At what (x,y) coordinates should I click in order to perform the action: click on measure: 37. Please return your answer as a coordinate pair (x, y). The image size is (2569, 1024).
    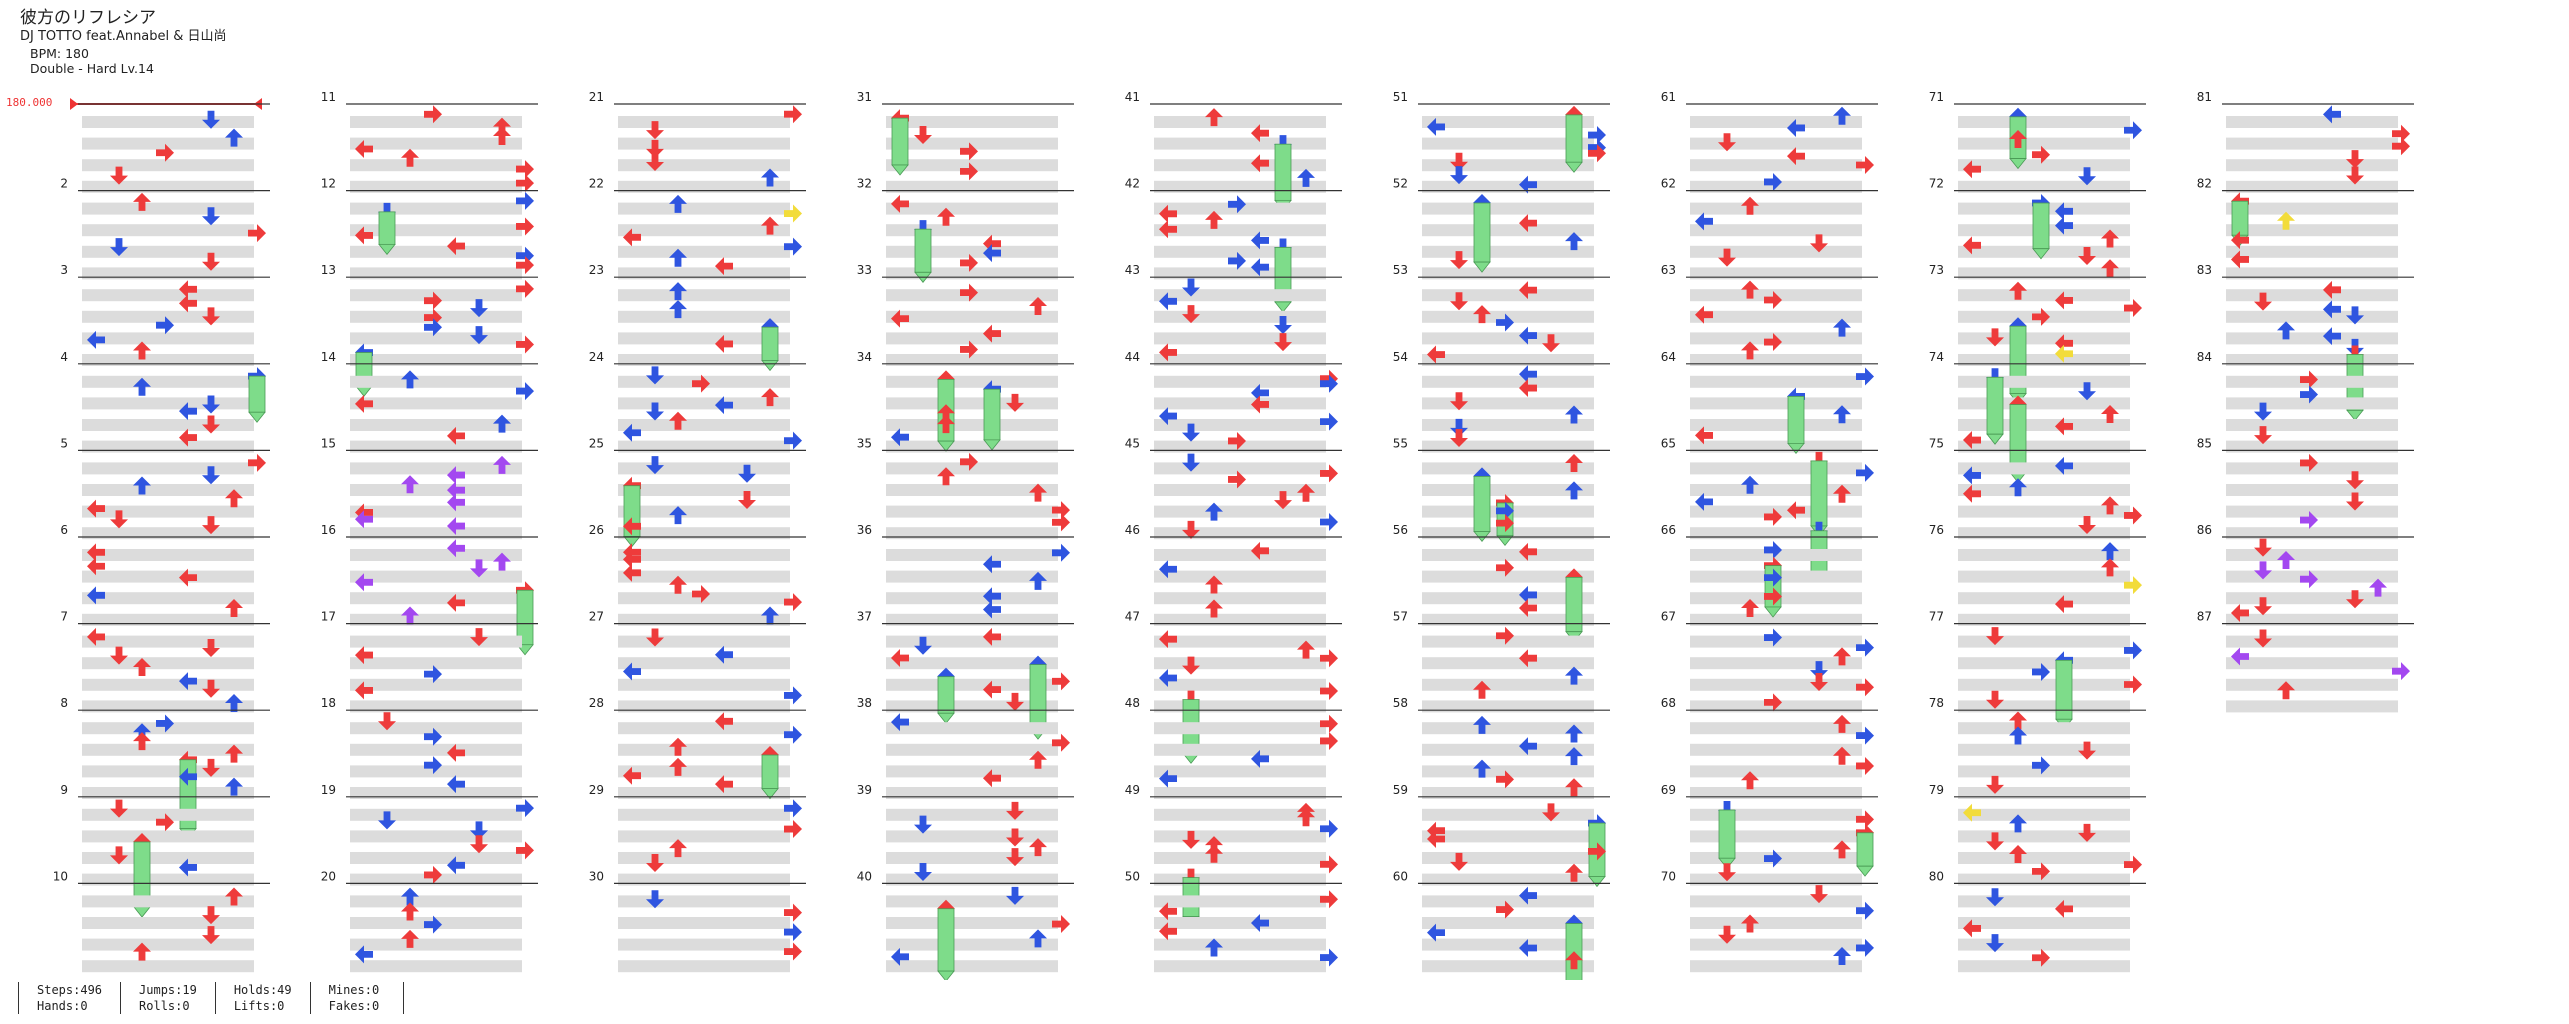
    Looking at the image, I should click on (965, 675).